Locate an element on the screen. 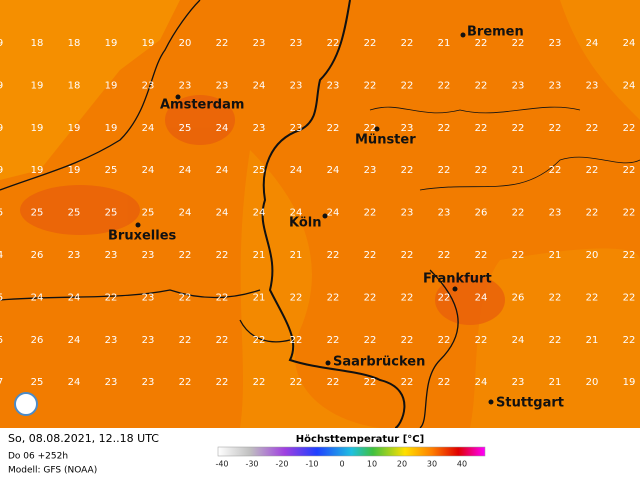  legend-tick-label: 0 is located at coordinates (341, 464).